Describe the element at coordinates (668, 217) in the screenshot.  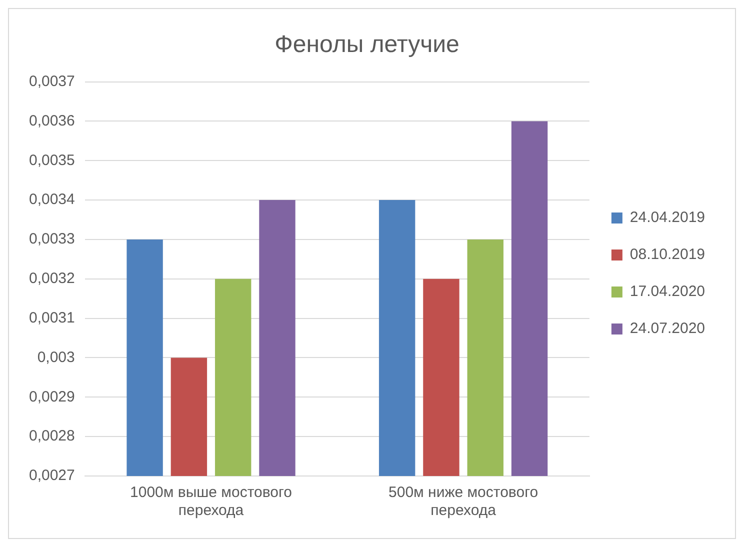
I see `legend-label: 24.04.2019` at that location.